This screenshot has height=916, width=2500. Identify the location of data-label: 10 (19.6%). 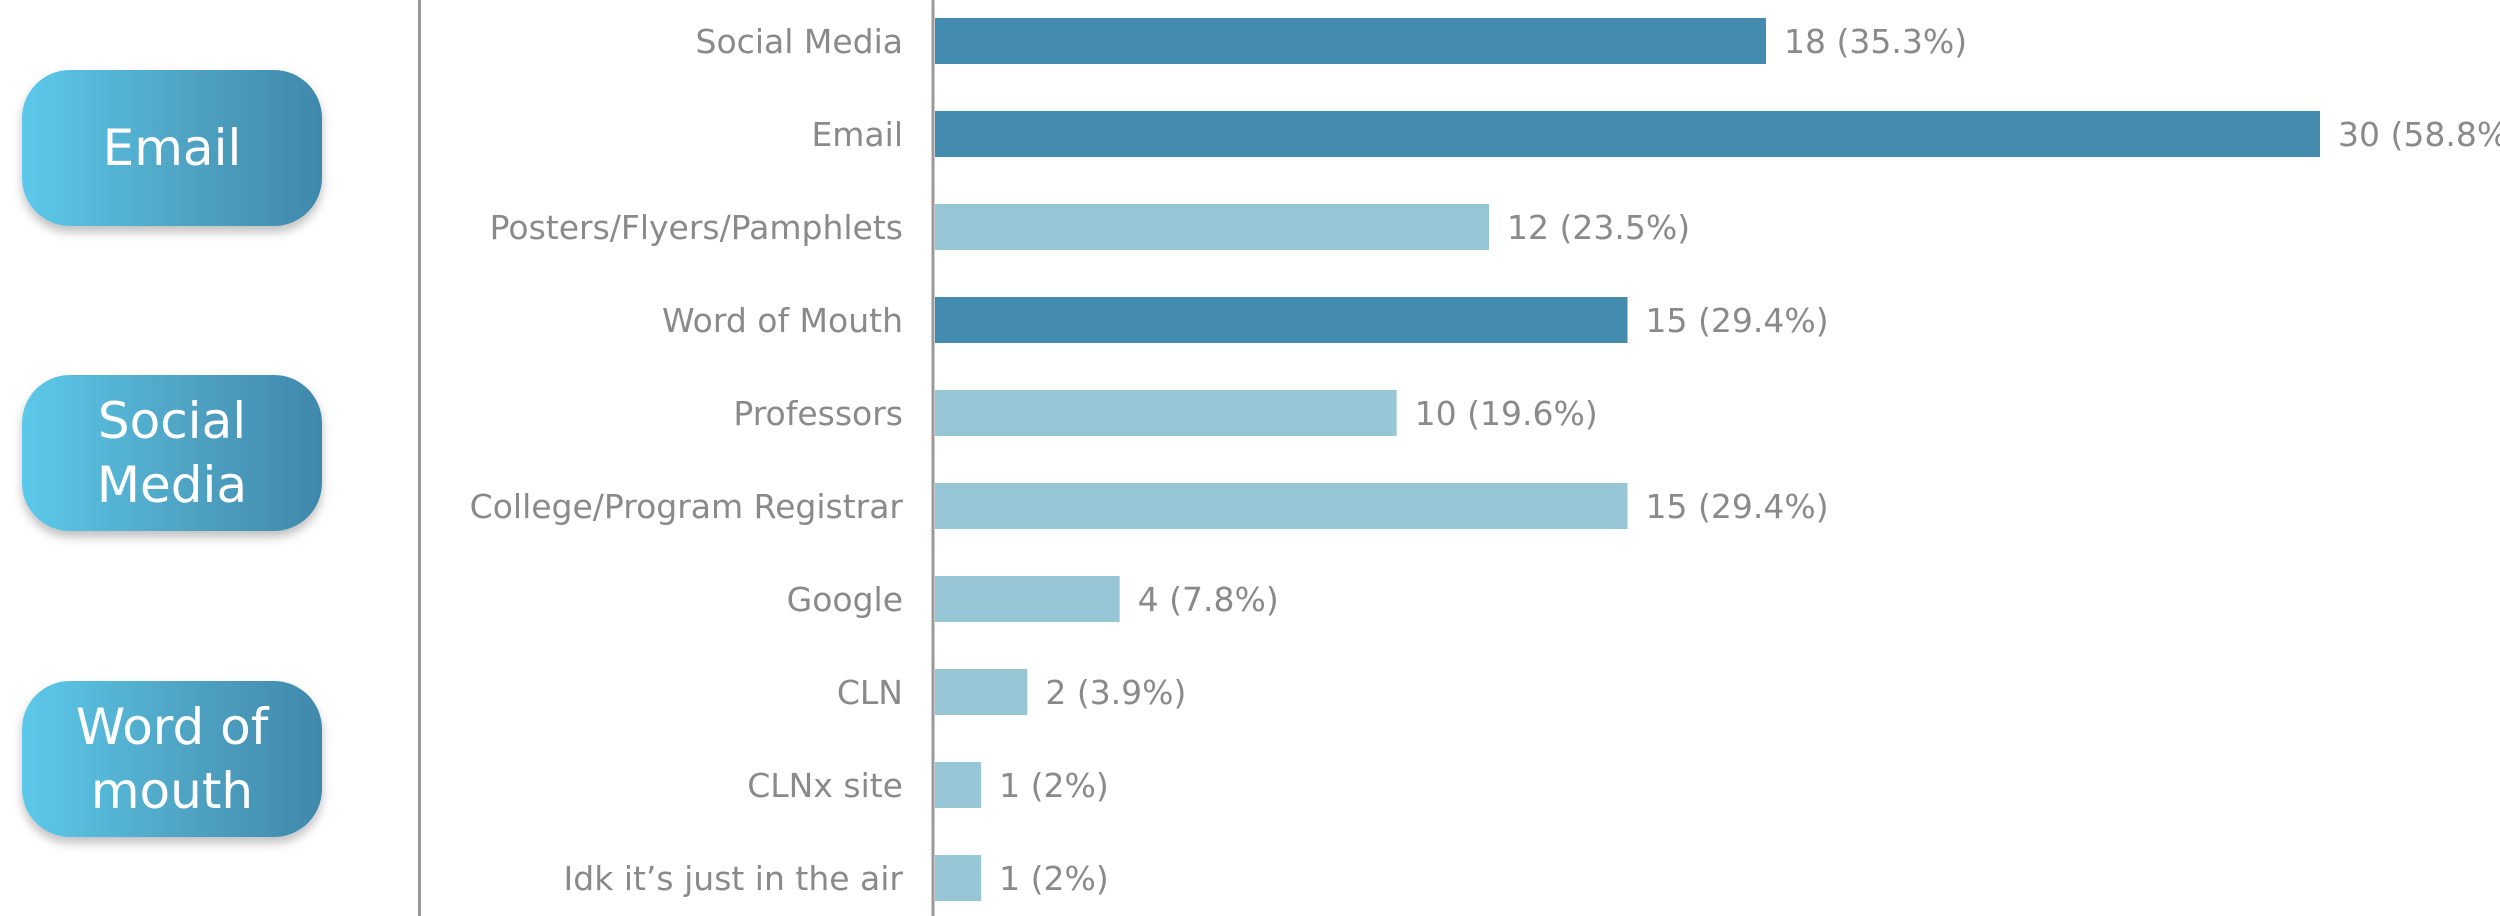
(1506, 413).